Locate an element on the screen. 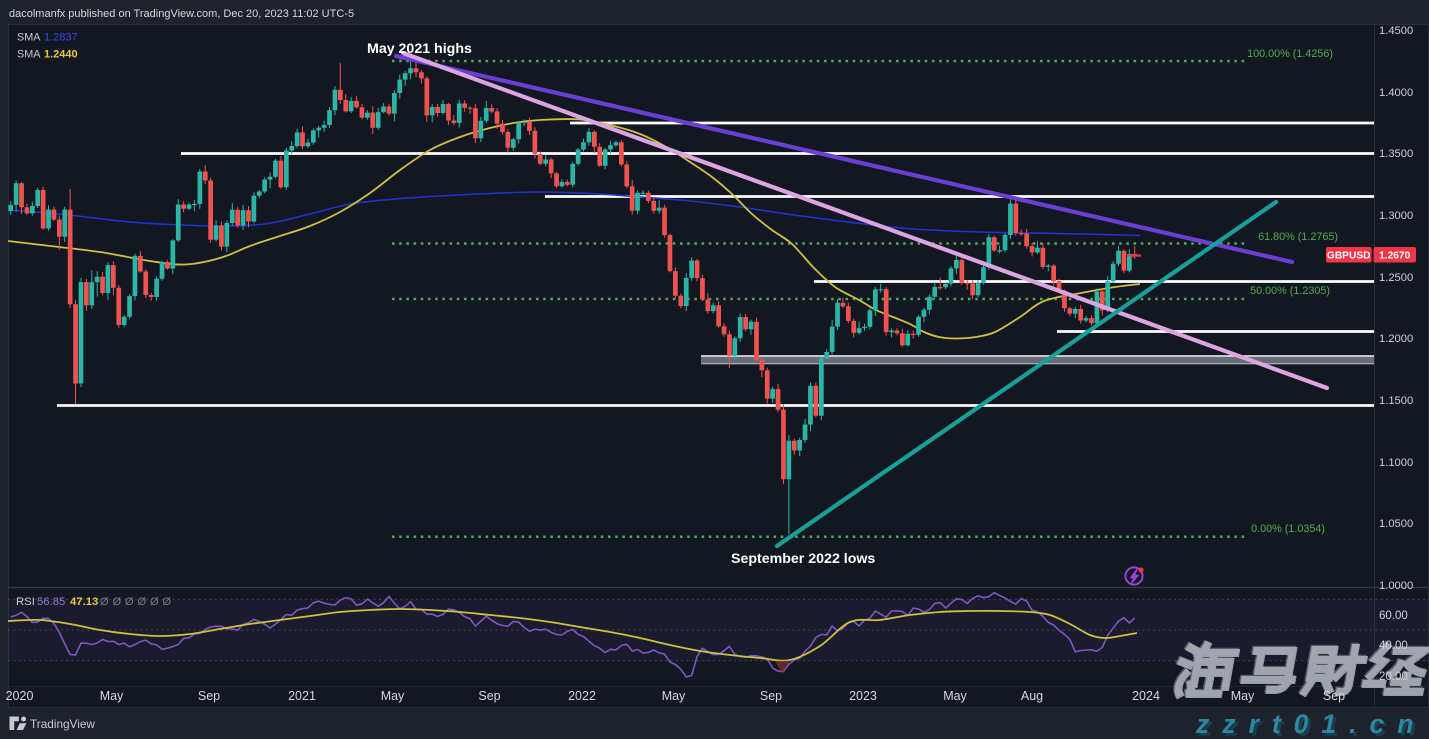  svg-text: 1.2440 is located at coordinates (61, 55).